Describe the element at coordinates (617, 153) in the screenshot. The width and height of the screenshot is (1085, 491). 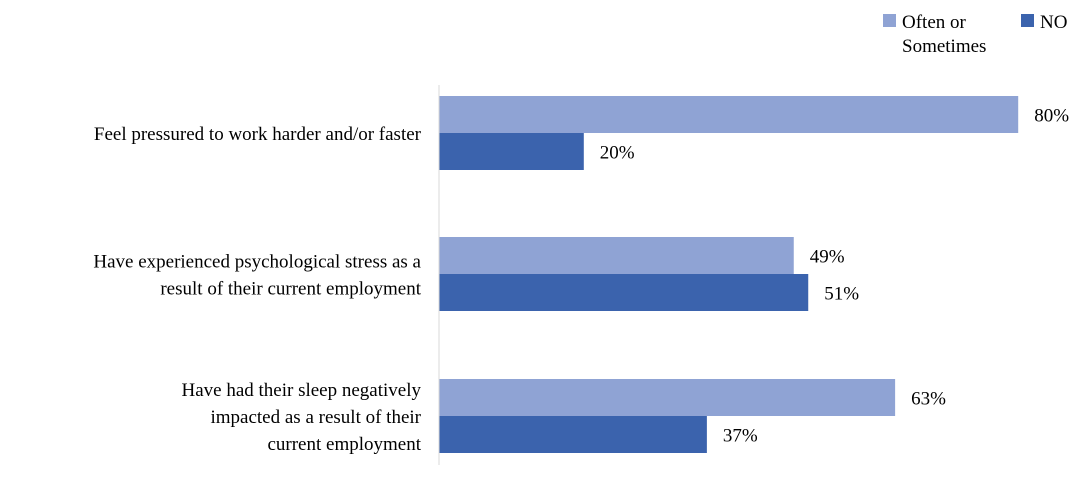
I see `data-label-no-1: 20%` at that location.